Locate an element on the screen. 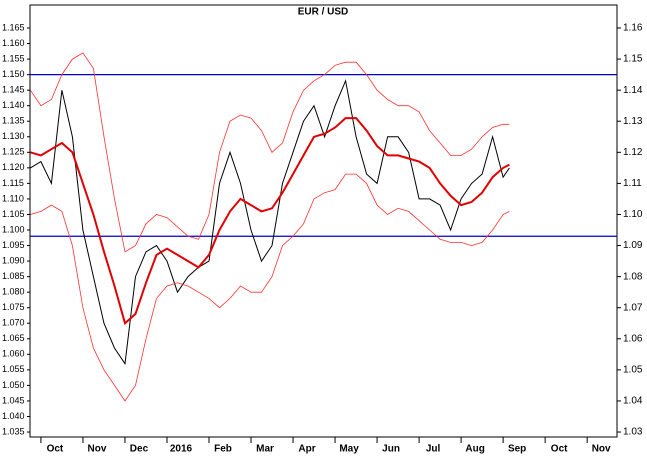 Image resolution: width=647 pixels, height=456 pixels. y2-tick-label: 1.11 is located at coordinates (632, 183).